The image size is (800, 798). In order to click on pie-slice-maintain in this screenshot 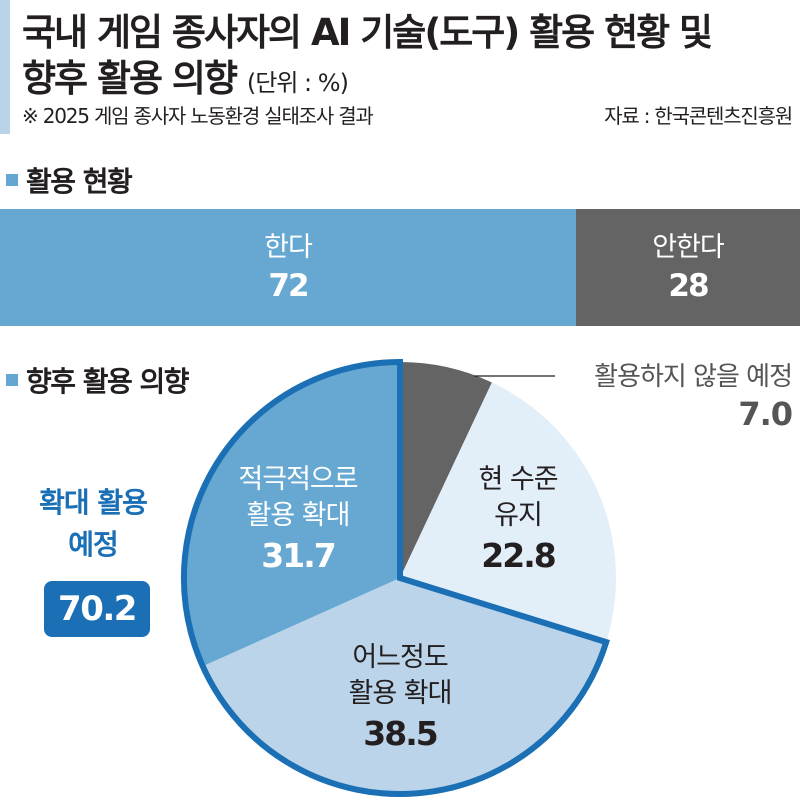, I will do `click(508, 512)`.